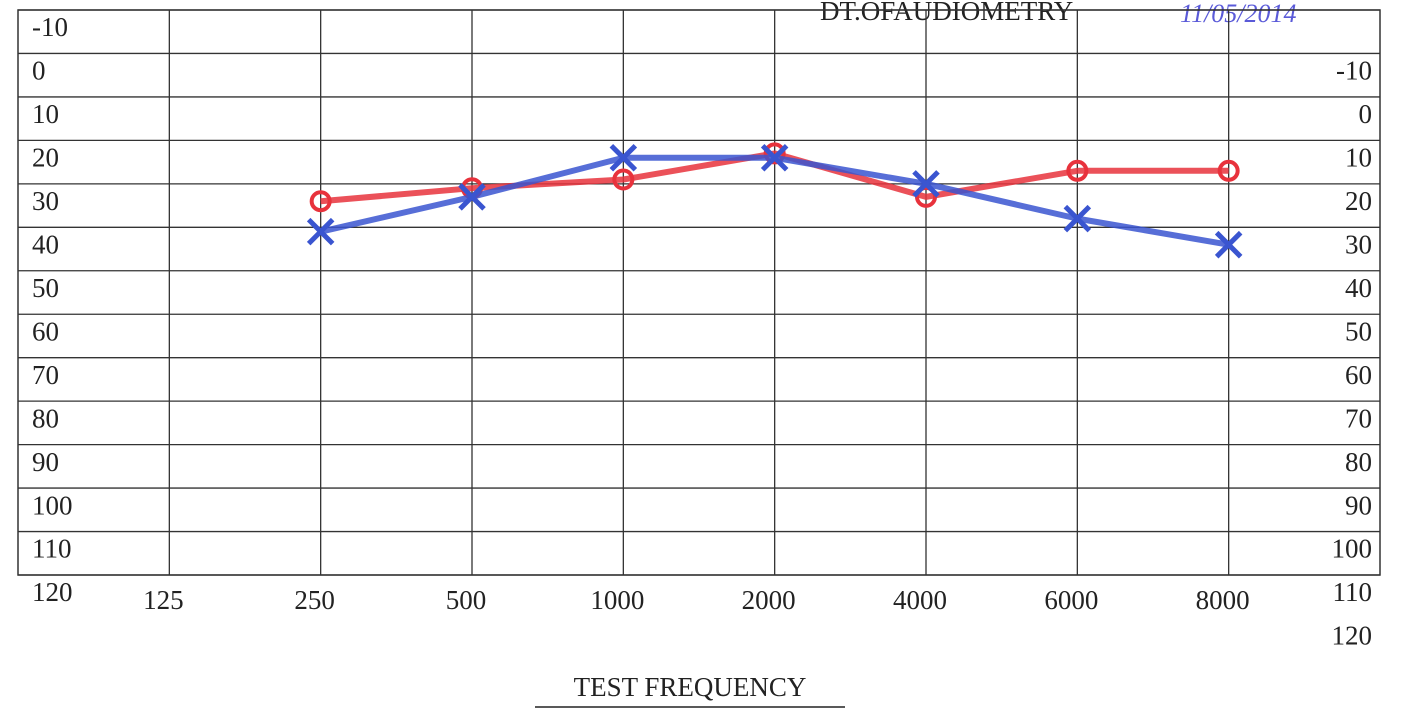 The image size is (1402, 717). What do you see at coordinates (1352, 636) in the screenshot?
I see `y2-tick-label: 120` at bounding box center [1352, 636].